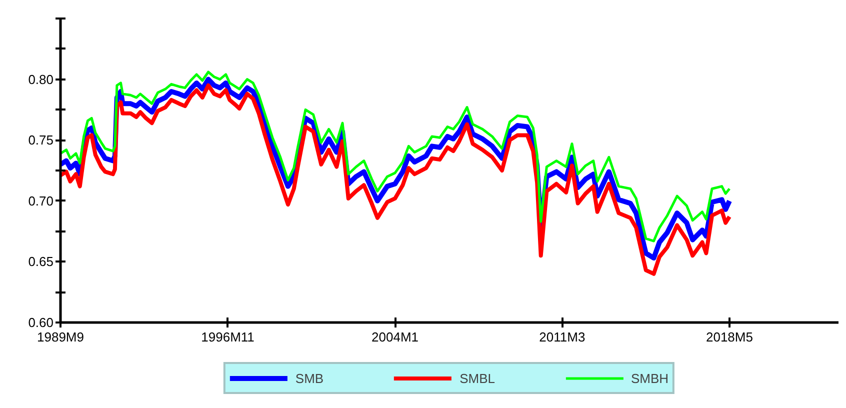  What do you see at coordinates (41, 322) in the screenshot?
I see `y-tick-label: 0.60` at bounding box center [41, 322].